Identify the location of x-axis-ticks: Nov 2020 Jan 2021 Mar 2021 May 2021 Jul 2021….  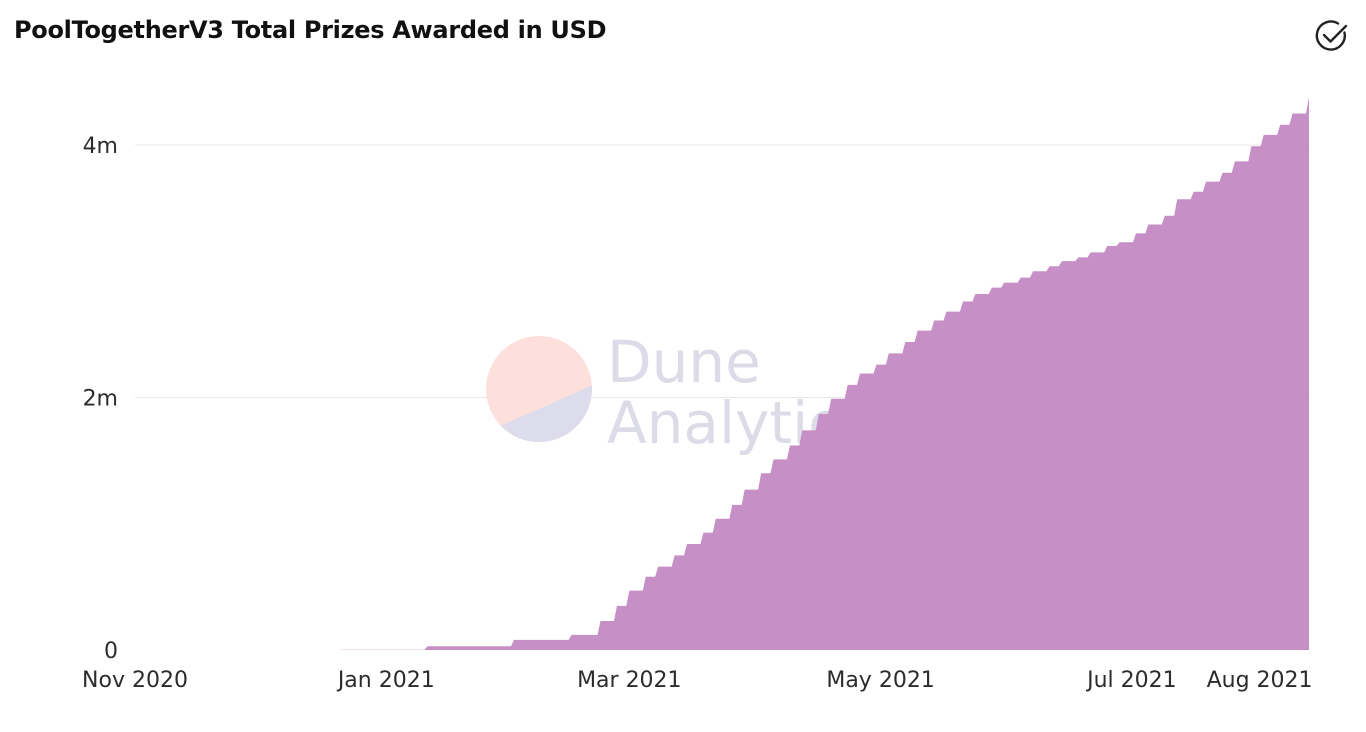
(697, 680).